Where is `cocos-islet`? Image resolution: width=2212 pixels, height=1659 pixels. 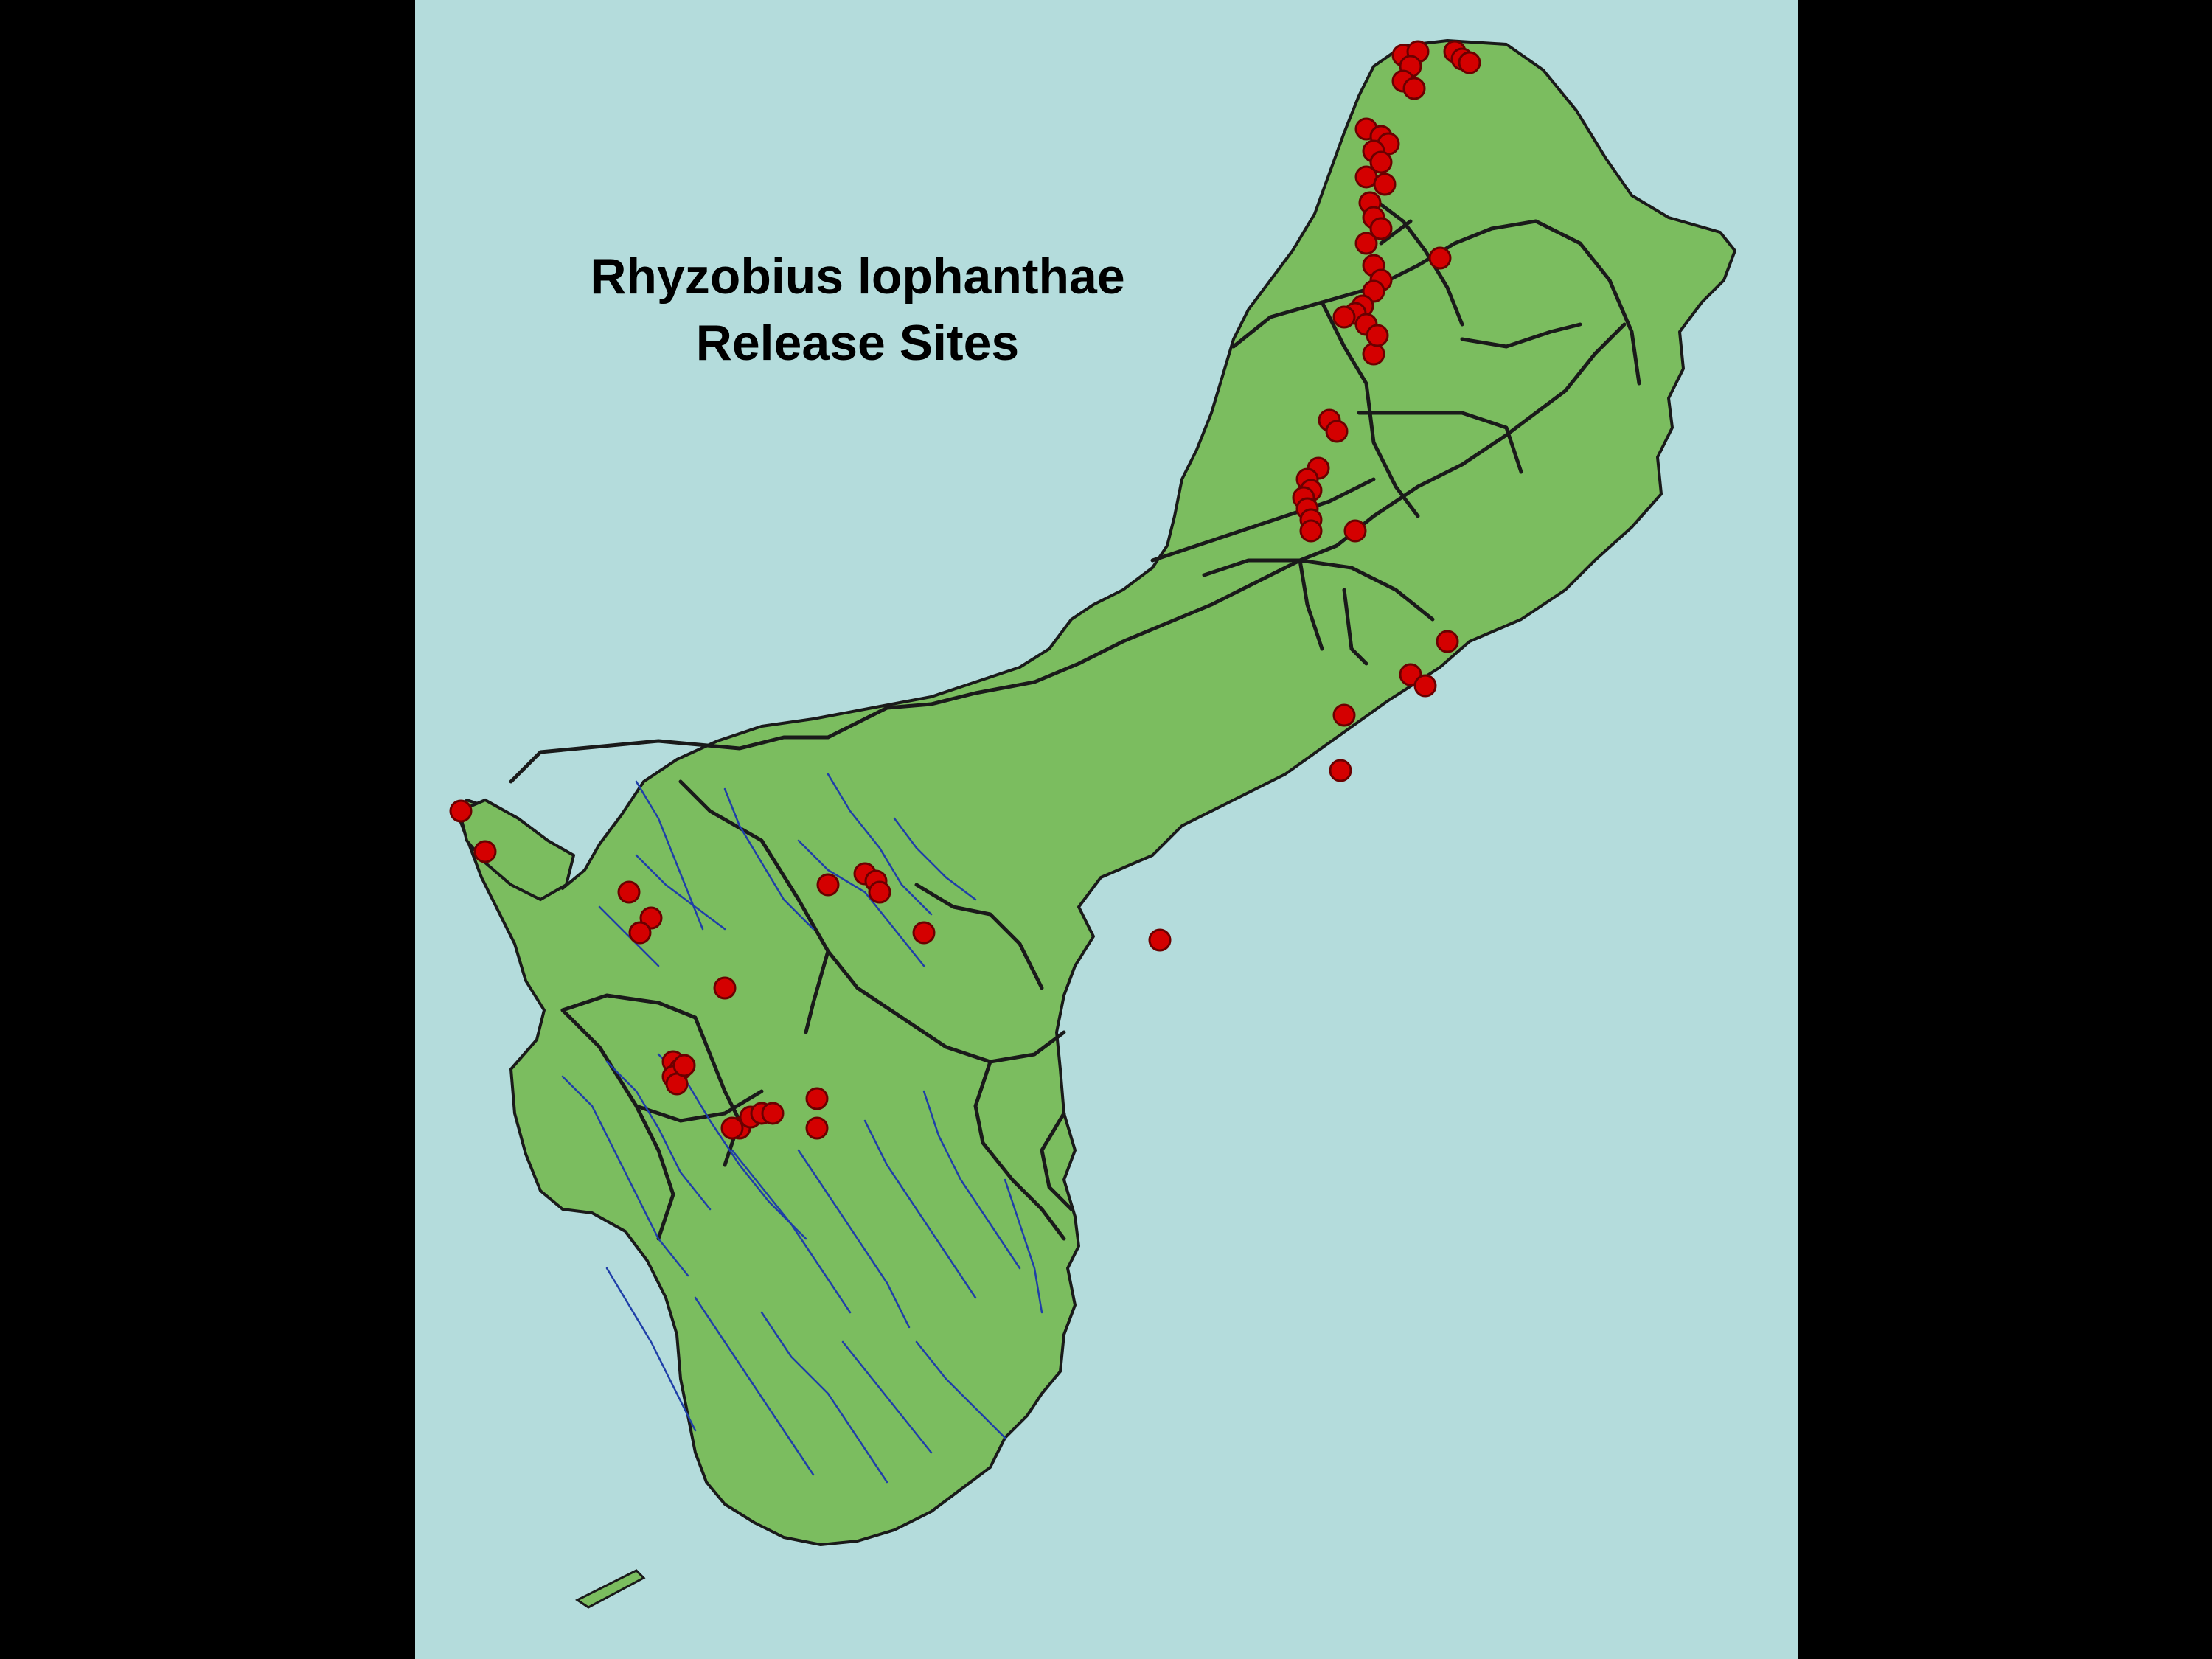 cocos-islet is located at coordinates (610, 1589).